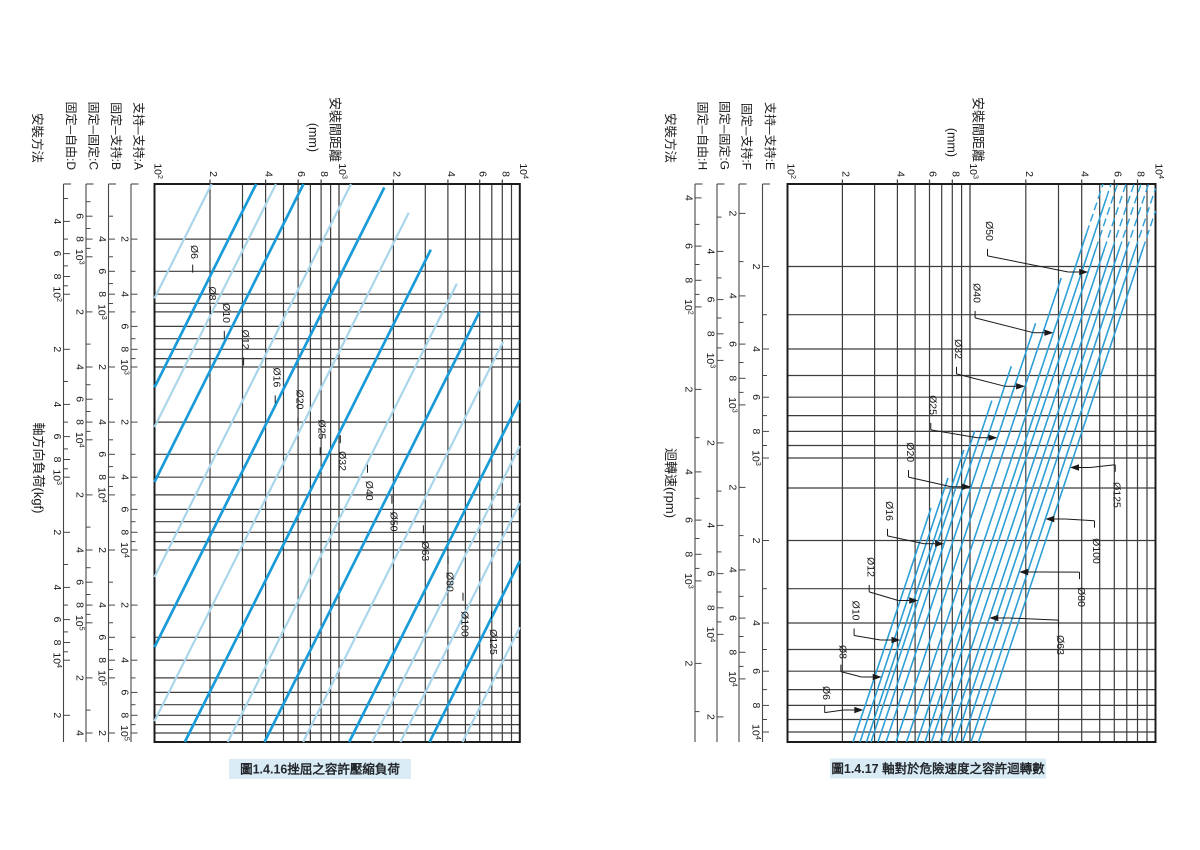 Image resolution: width=1200 pixels, height=850 pixels. I want to click on svg-text: Ø6, so click(826, 693).